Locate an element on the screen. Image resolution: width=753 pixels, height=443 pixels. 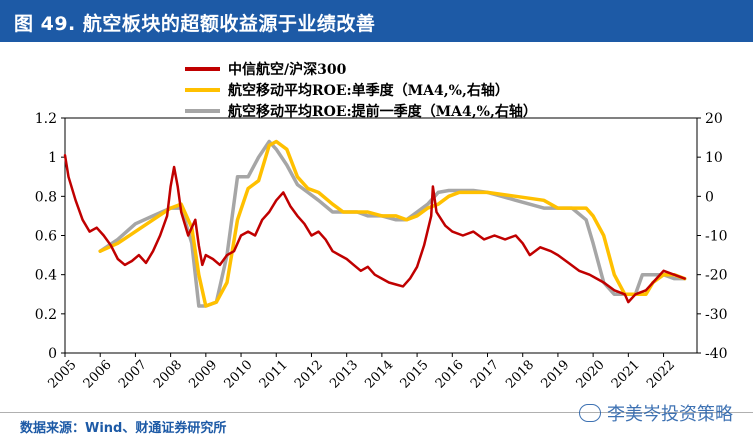
left-tick-label: 1.2 is located at coordinates (46, 119).